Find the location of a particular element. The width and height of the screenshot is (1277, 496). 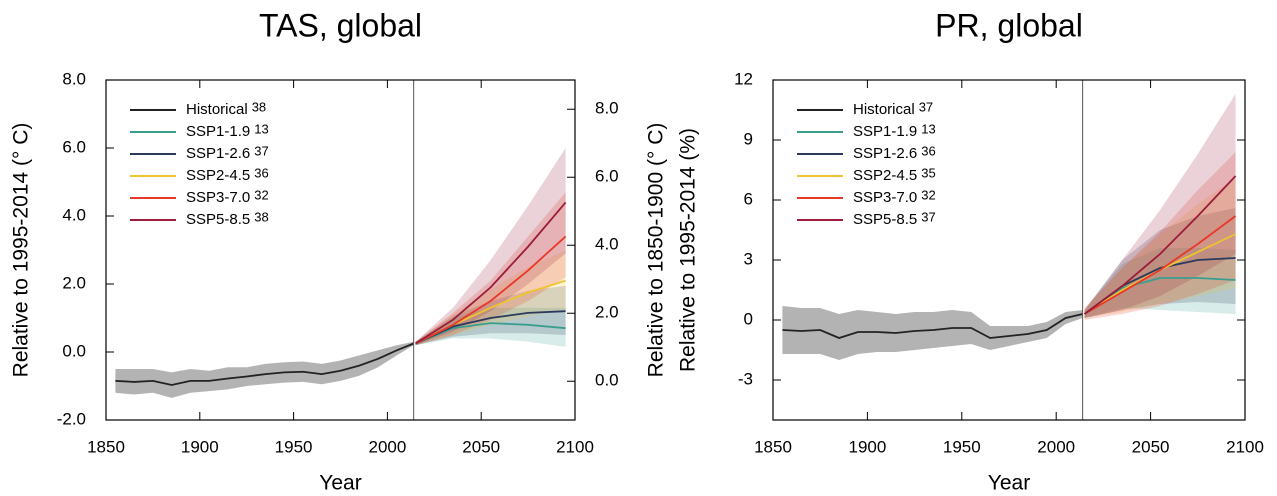

chart-title: TAS, global is located at coordinates (340, 25).